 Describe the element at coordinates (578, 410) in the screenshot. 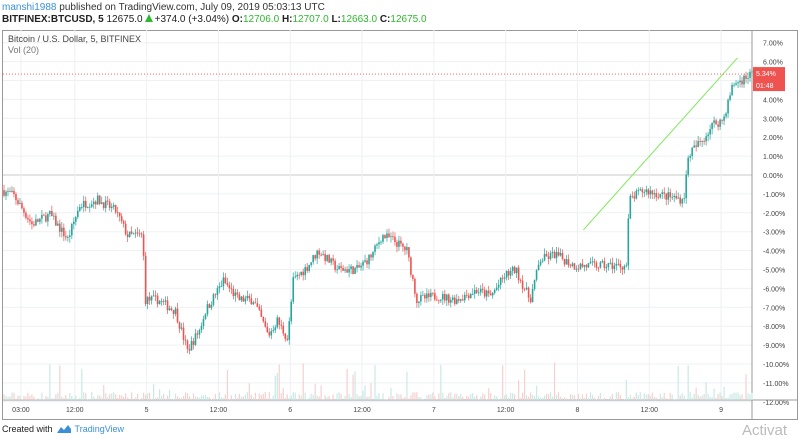

I see `x-tick-label: 8` at that location.